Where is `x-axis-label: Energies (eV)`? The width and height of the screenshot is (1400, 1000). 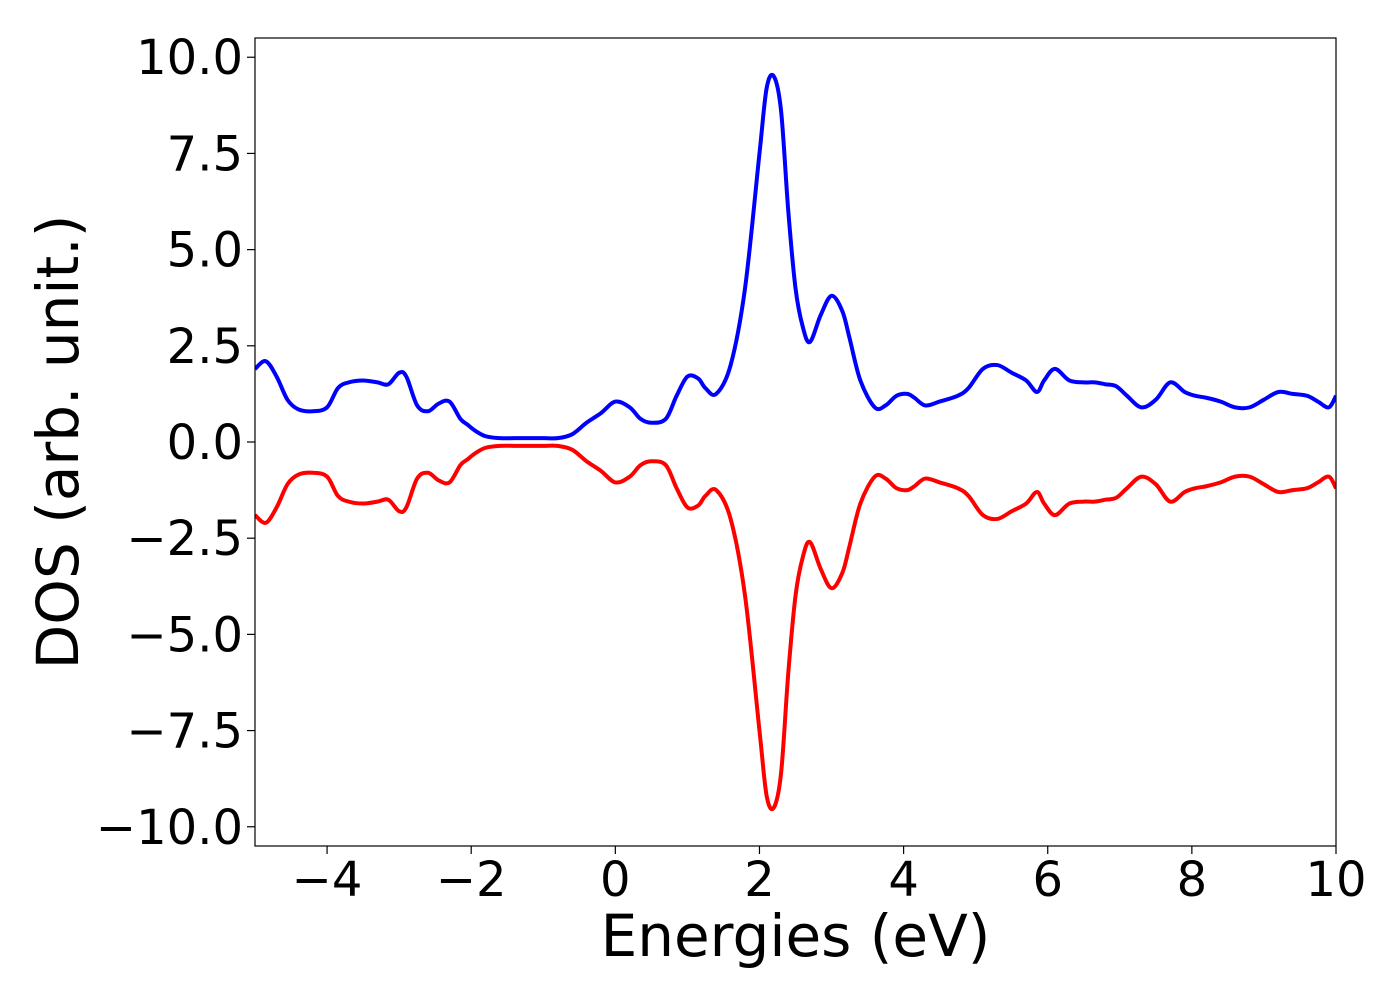 x-axis-label: Energies (eV) is located at coordinates (796, 936).